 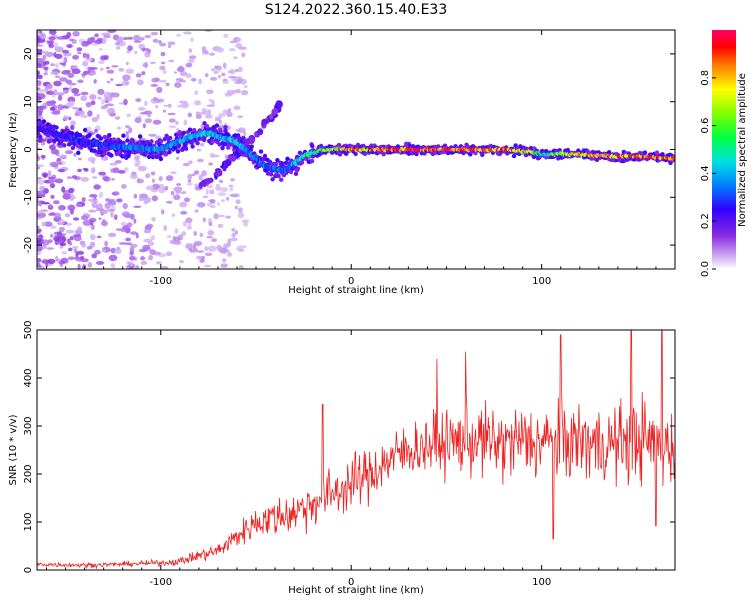 What do you see at coordinates (160, 582) in the screenshot?
I see `snr-x-tick-label: -100` at bounding box center [160, 582].